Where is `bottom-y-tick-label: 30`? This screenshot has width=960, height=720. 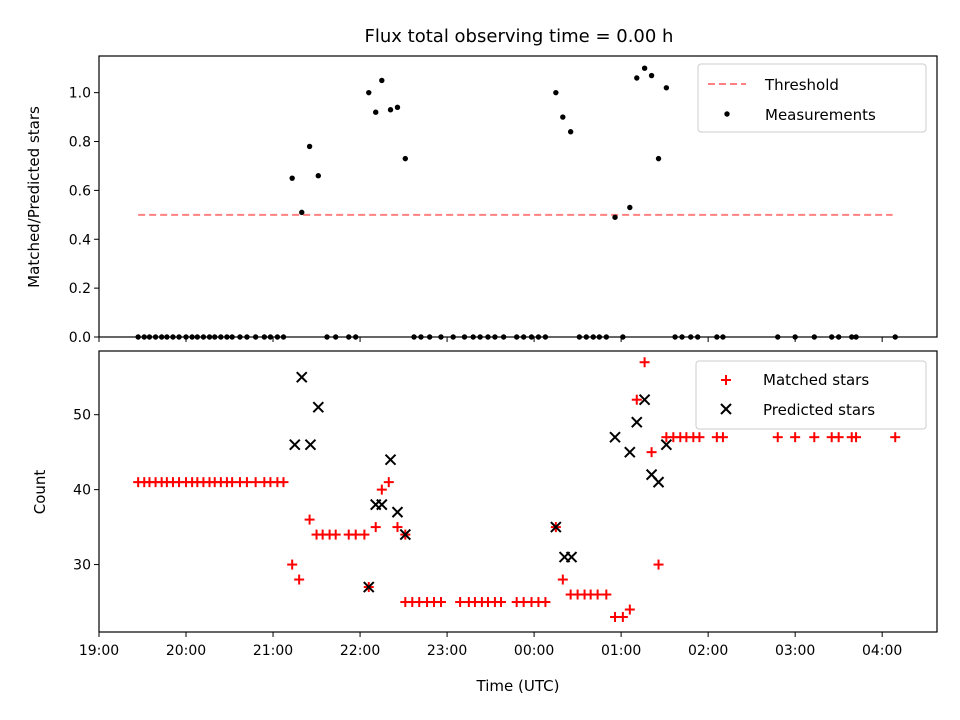 bottom-y-tick-label: 30 is located at coordinates (82, 566).